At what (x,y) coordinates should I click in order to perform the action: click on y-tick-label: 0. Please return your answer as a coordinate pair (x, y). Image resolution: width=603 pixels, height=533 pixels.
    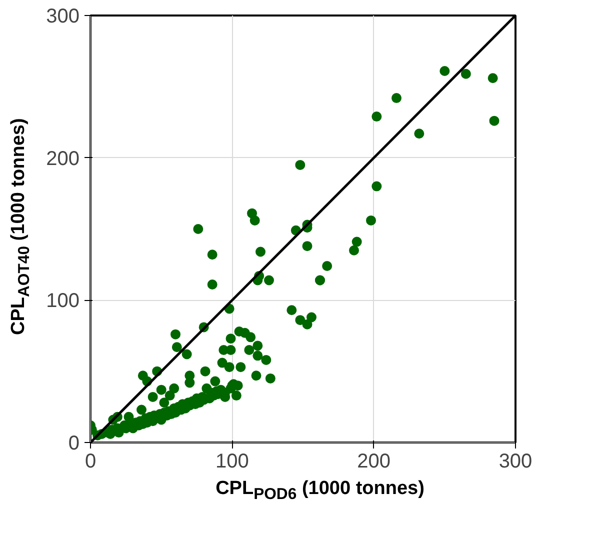
    Looking at the image, I should click on (74, 443).